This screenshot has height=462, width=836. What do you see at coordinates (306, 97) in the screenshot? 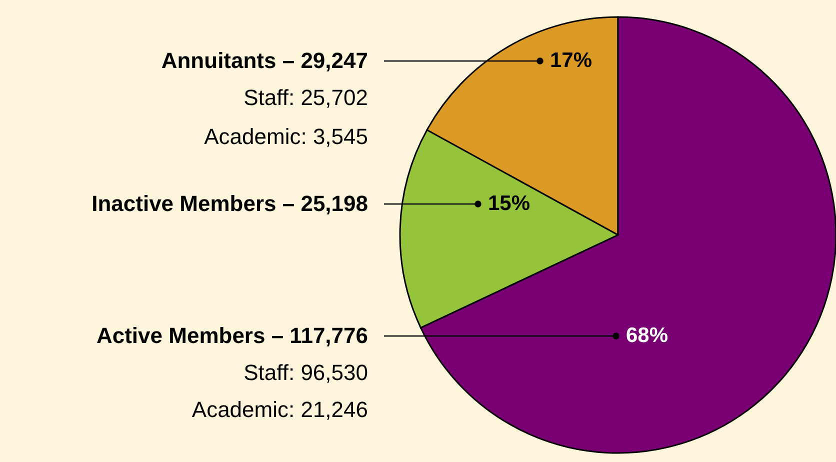
I see `text: Staff: 25,702` at bounding box center [306, 97].